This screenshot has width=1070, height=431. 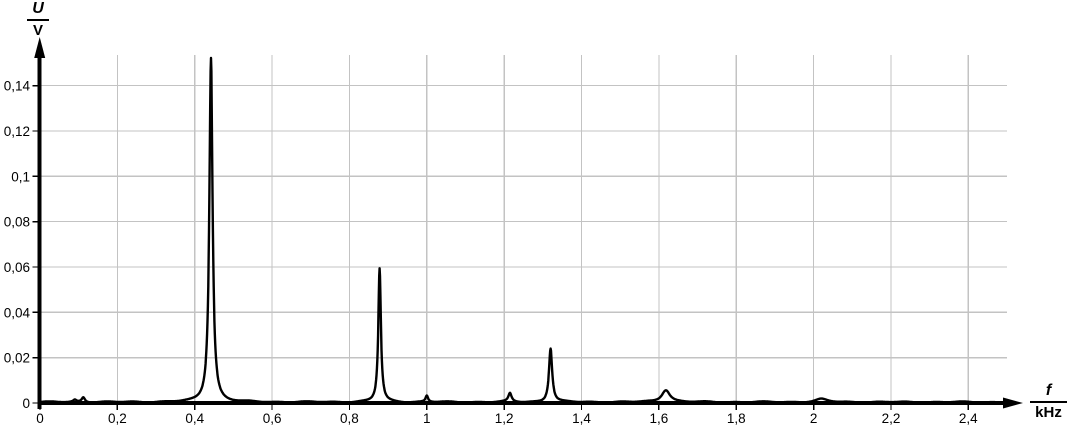 What do you see at coordinates (581, 418) in the screenshot?
I see `x-tick-label: 1,4` at bounding box center [581, 418].